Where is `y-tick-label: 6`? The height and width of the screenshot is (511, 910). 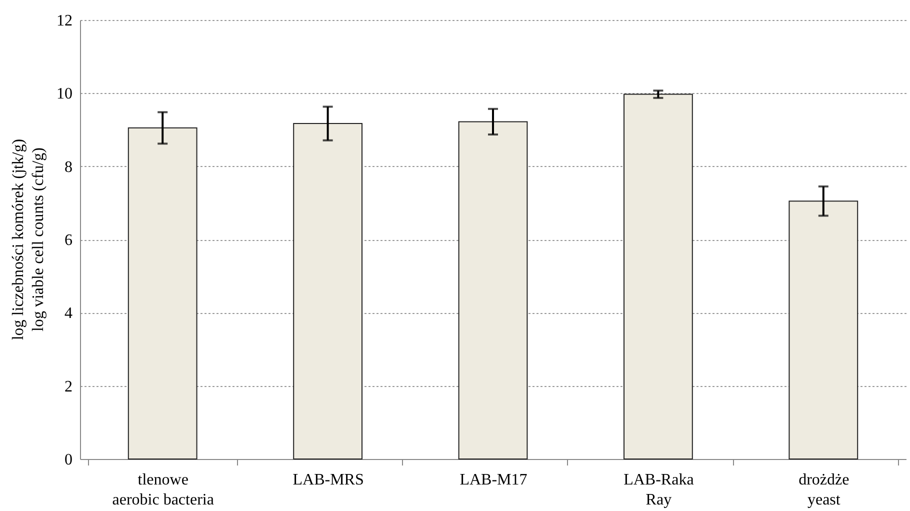 y-tick-label: 6 is located at coordinates (68, 240).